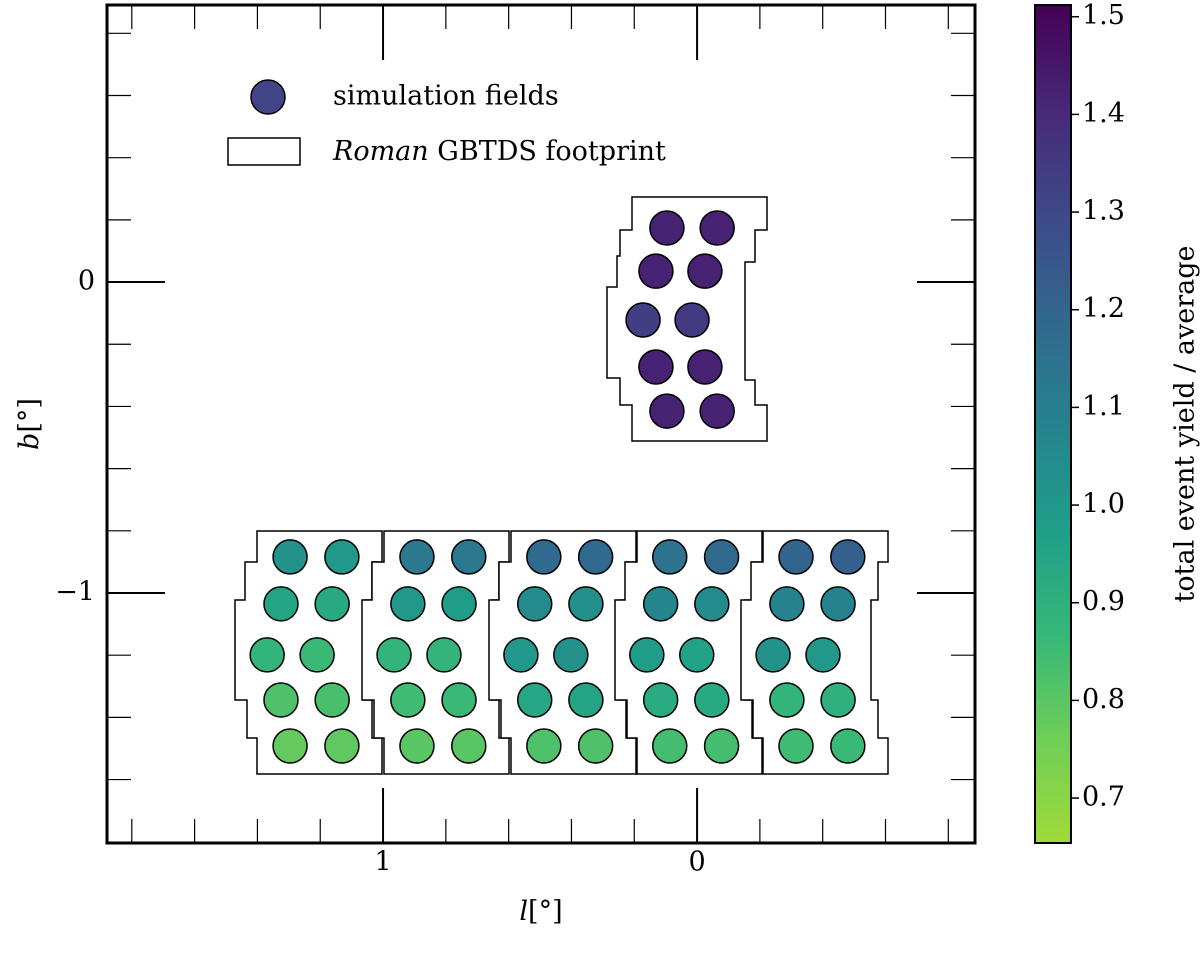  What do you see at coordinates (551, 151) in the screenshot?
I see `legend-text: GBTDS footprint` at bounding box center [551, 151].